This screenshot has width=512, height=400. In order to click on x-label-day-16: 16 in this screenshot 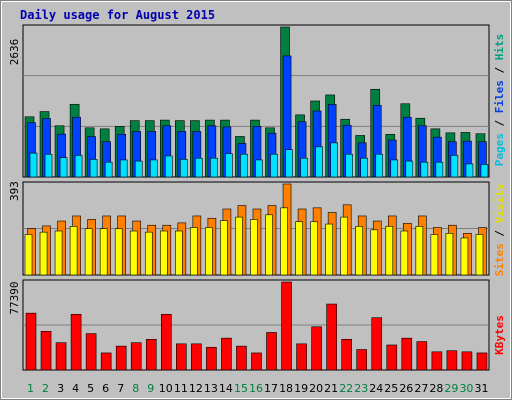, I will do `click(256, 388)`.